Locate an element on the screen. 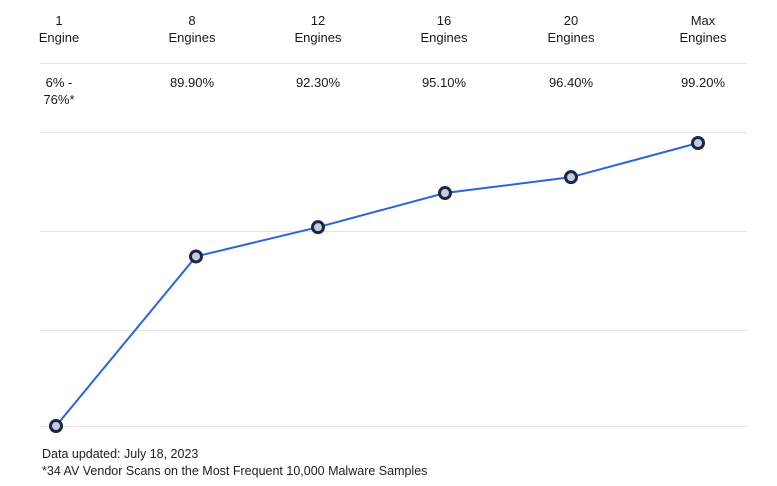  rate-value-12: 92.30% is located at coordinates (318, 82).